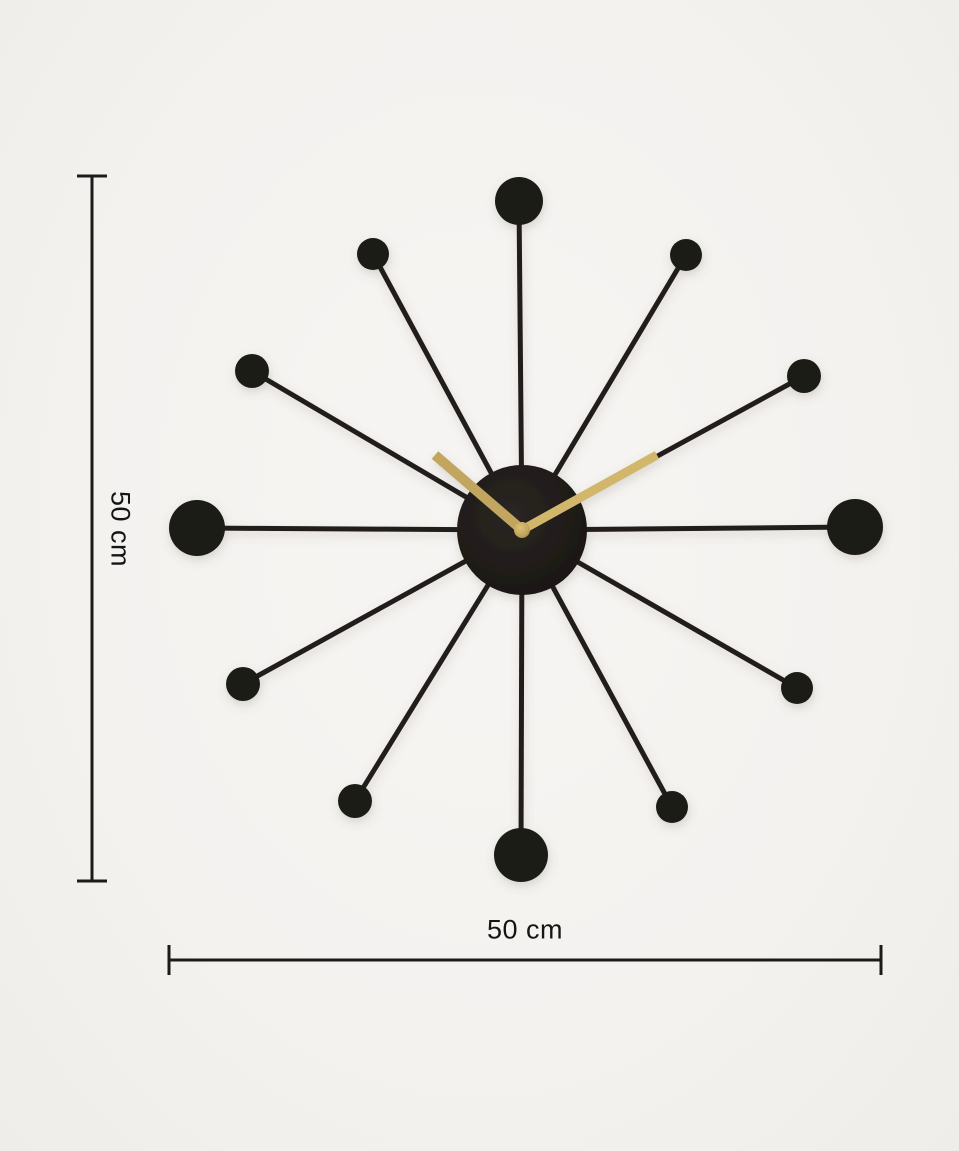  What do you see at coordinates (525, 929) in the screenshot?
I see `width-dimension-label: 50 cm` at bounding box center [525, 929].